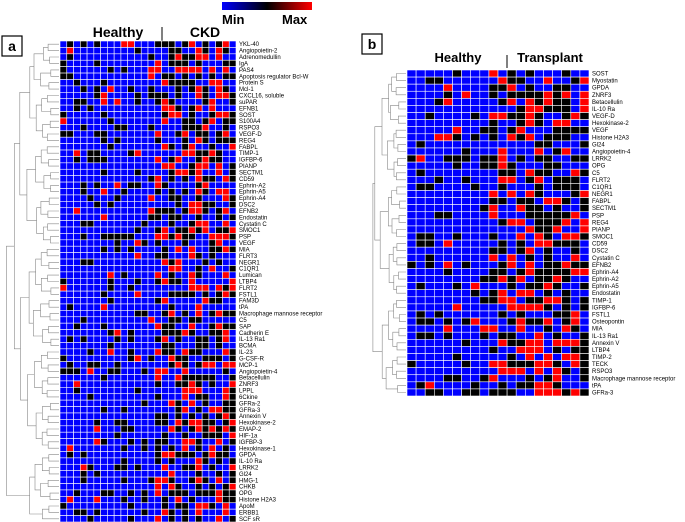 This screenshot has width=685, height=522. What do you see at coordinates (252, 186) in the screenshot?
I see `row-label: Ephrin-A2` at bounding box center [252, 186].